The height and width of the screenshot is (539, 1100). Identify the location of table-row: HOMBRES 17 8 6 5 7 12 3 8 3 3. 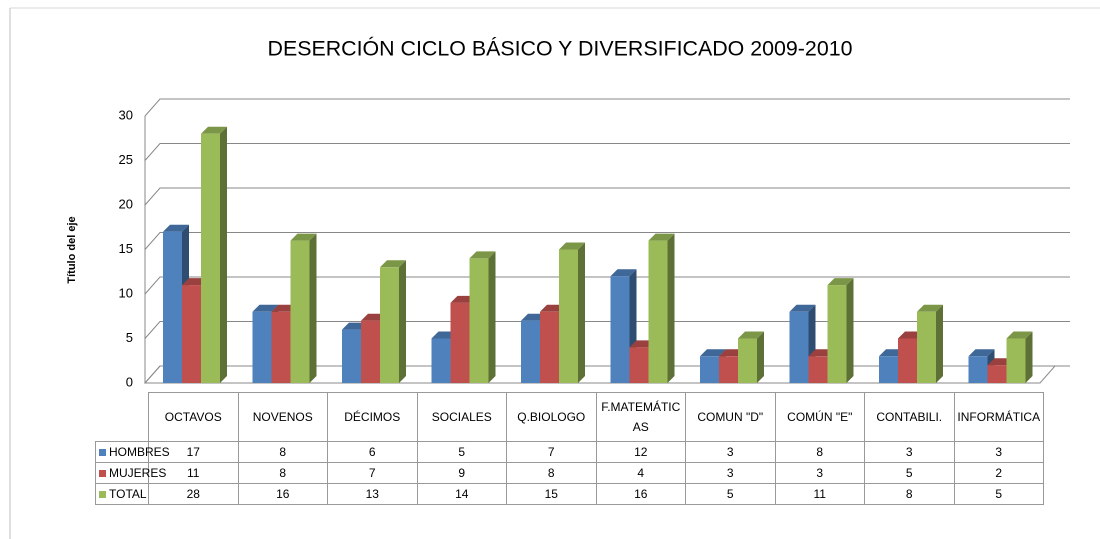
(569, 452).